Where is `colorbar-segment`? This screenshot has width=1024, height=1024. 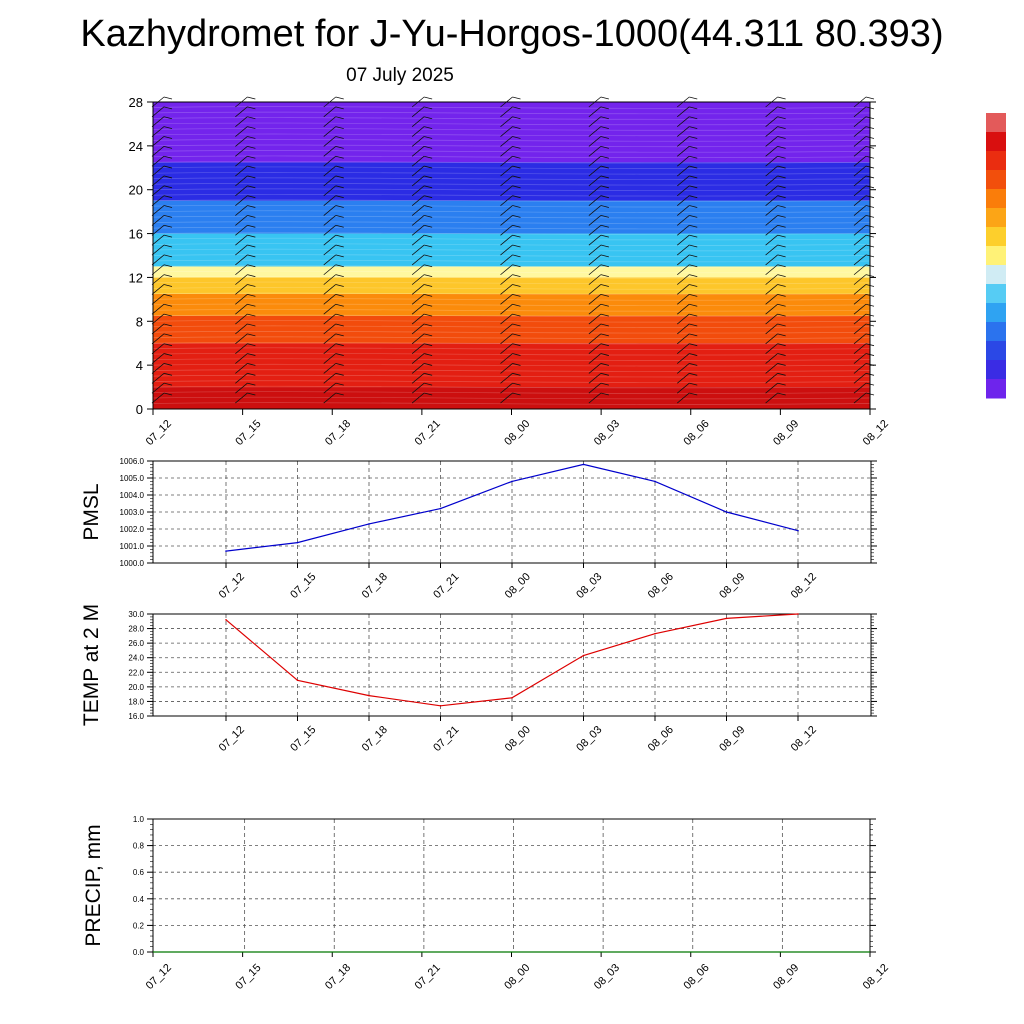
colorbar-segment is located at coordinates (996, 294).